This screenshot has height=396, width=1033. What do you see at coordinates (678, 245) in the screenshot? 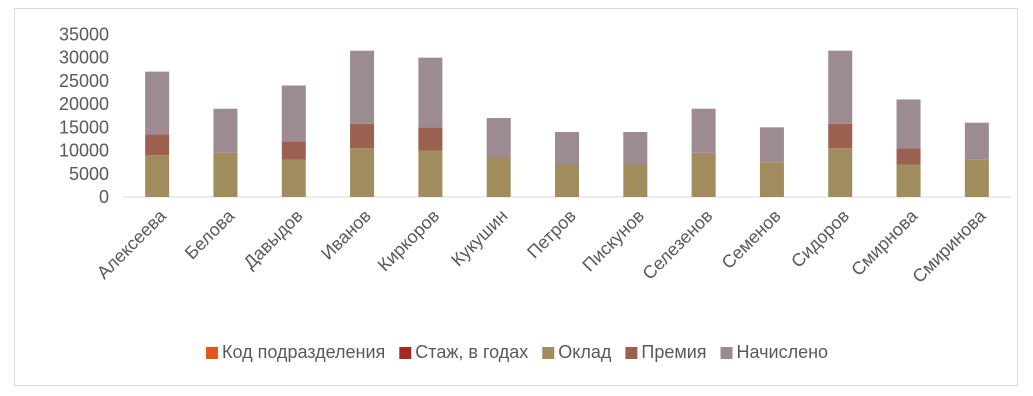
I see `x-tick-label: Селезенов` at bounding box center [678, 245].